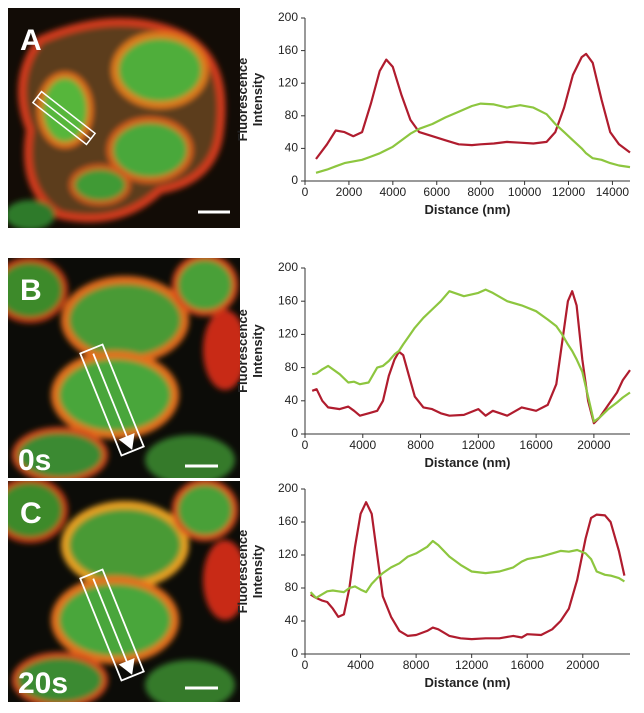 The image size is (644, 713). What do you see at coordinates (34, 460) in the screenshot?
I see `time-label: 0s` at bounding box center [34, 460].